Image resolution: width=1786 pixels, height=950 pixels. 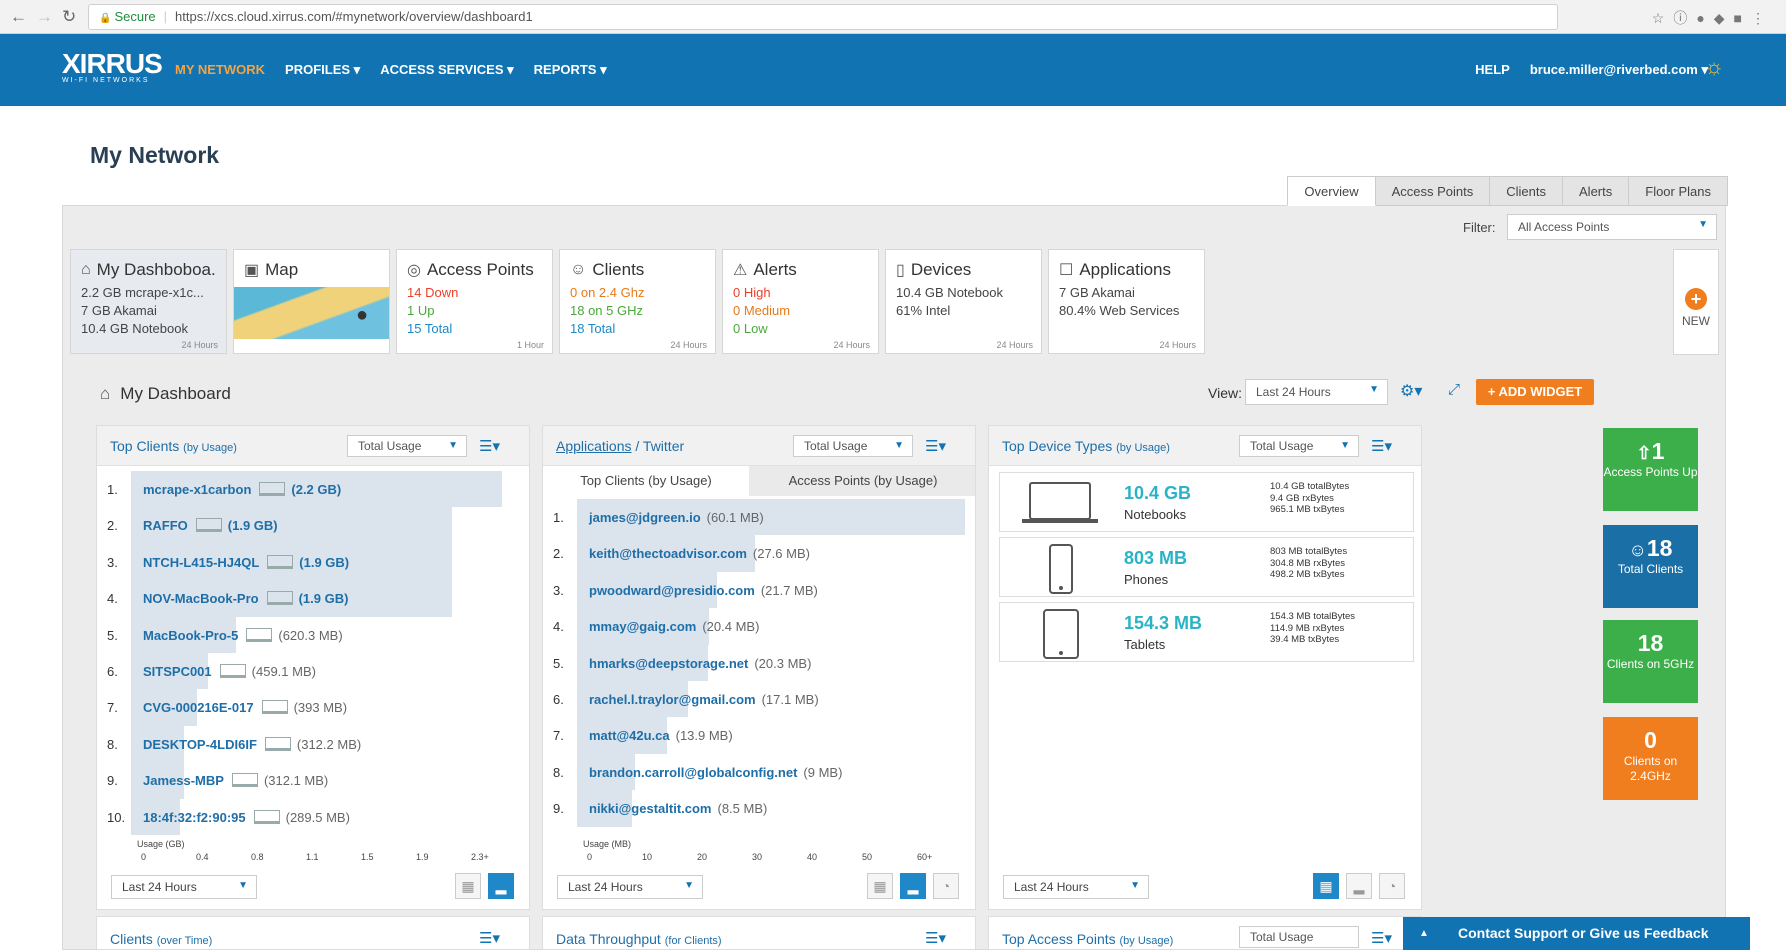 I want to click on client-name-link: hmarks@deepstorage.net, so click(x=669, y=663).